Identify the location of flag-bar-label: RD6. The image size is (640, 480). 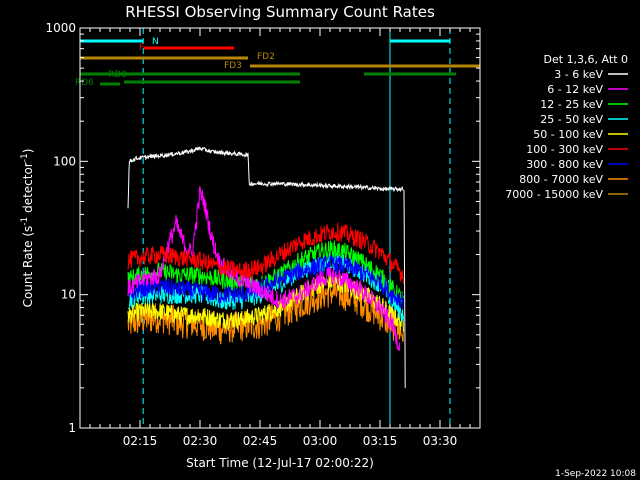
(84, 83).